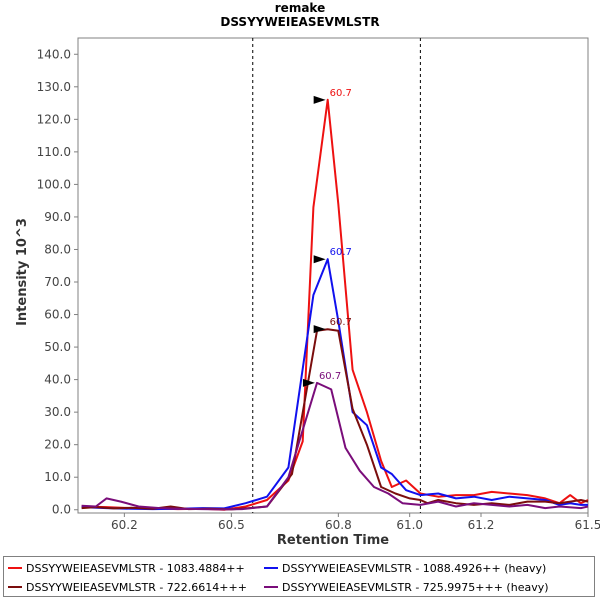 The height and width of the screenshot is (600, 600). I want to click on x-tick-label: 61.2, so click(481, 525).